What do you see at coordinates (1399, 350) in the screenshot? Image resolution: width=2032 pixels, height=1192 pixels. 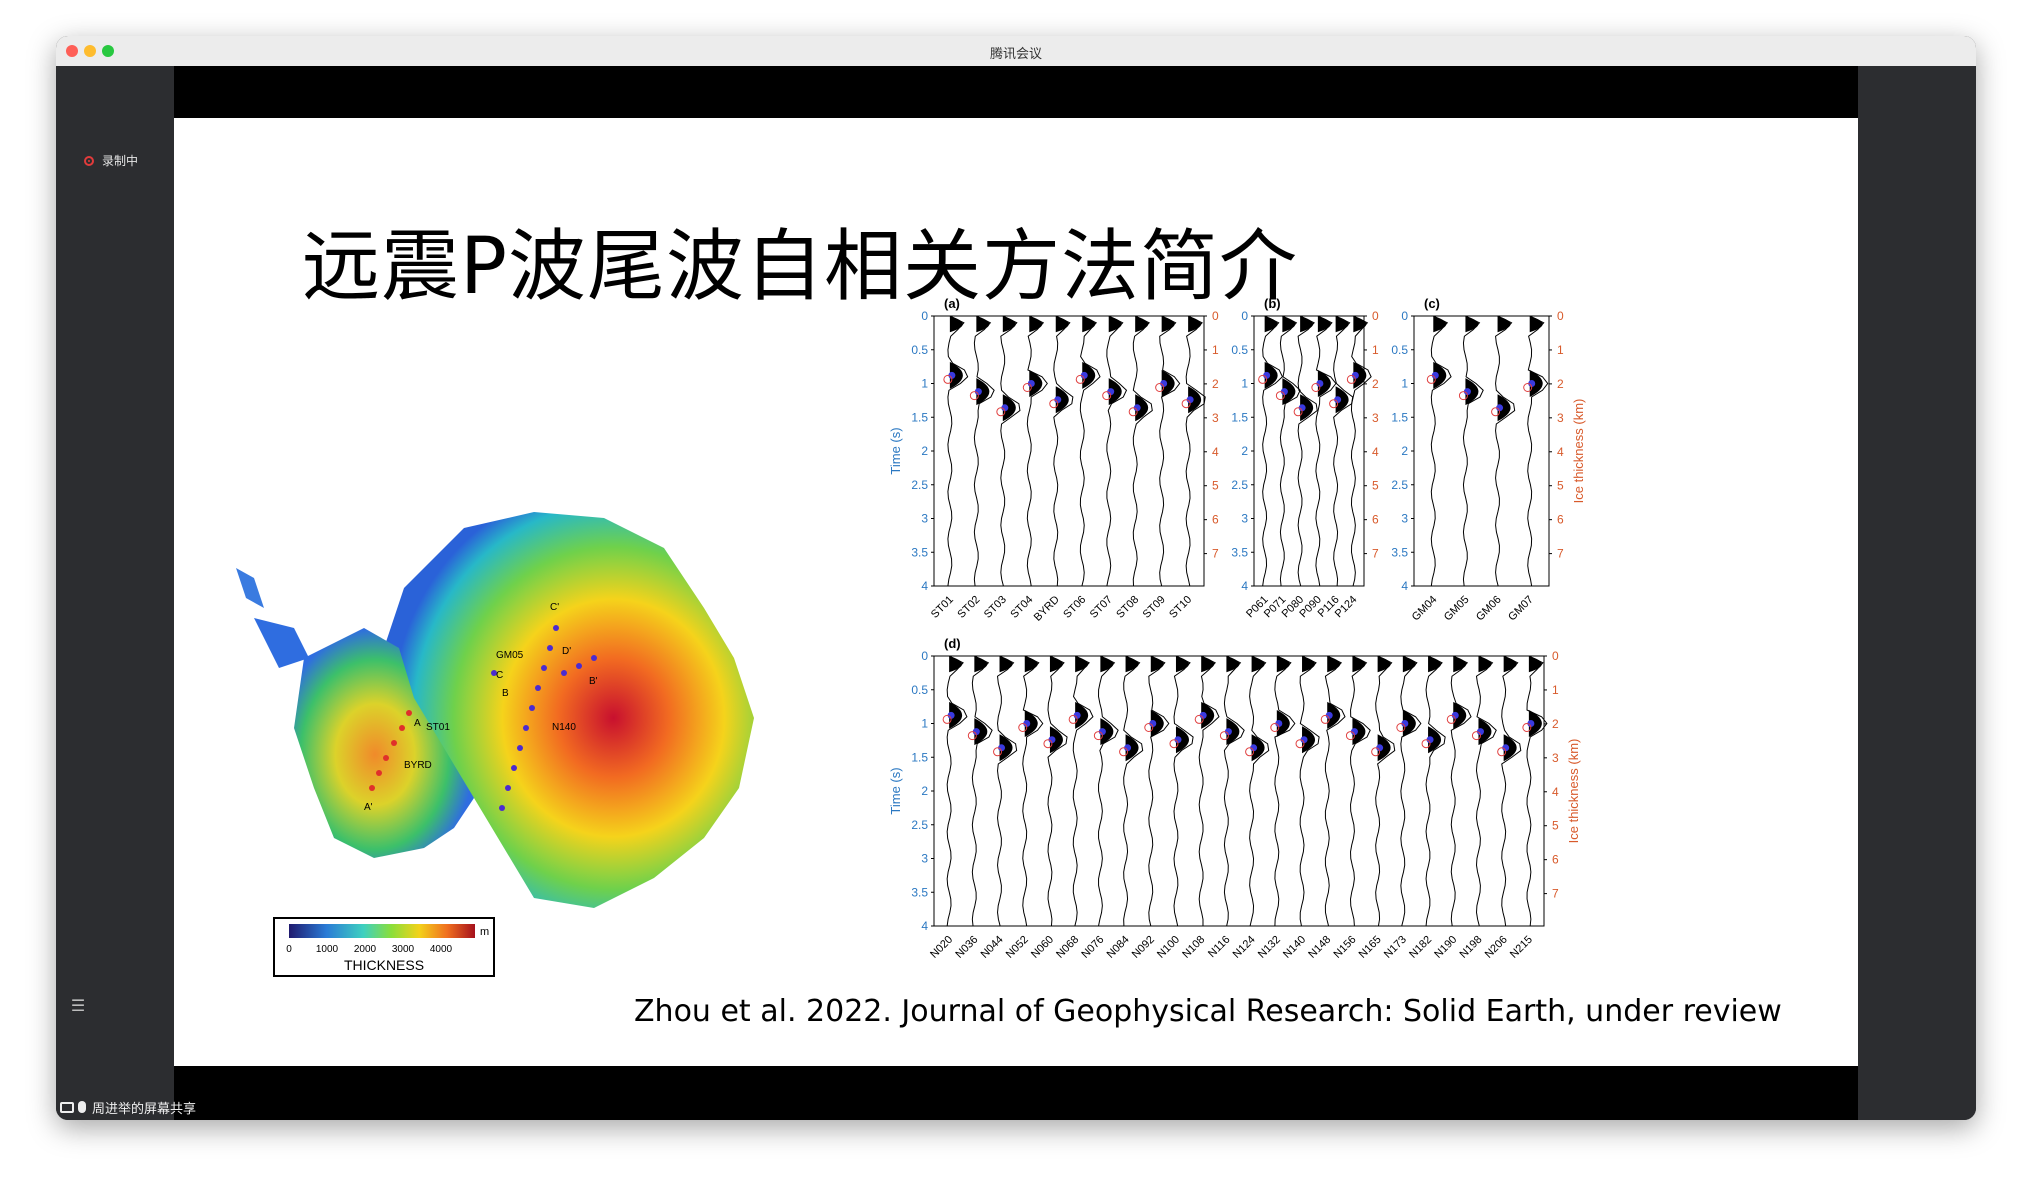 I see `time-tick: 0.5` at bounding box center [1399, 350].